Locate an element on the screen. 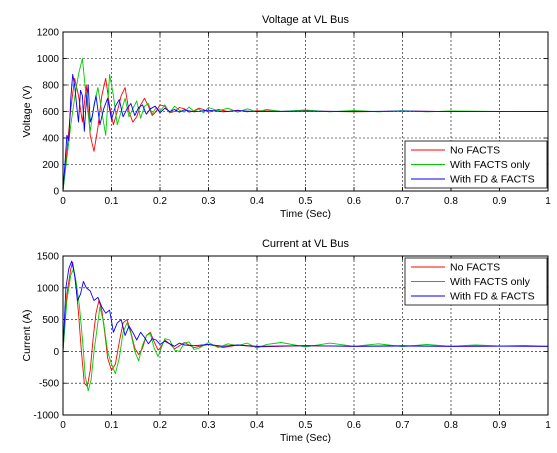 This screenshot has width=557, height=453. y-axis-label: Current (A) is located at coordinates (27, 336).